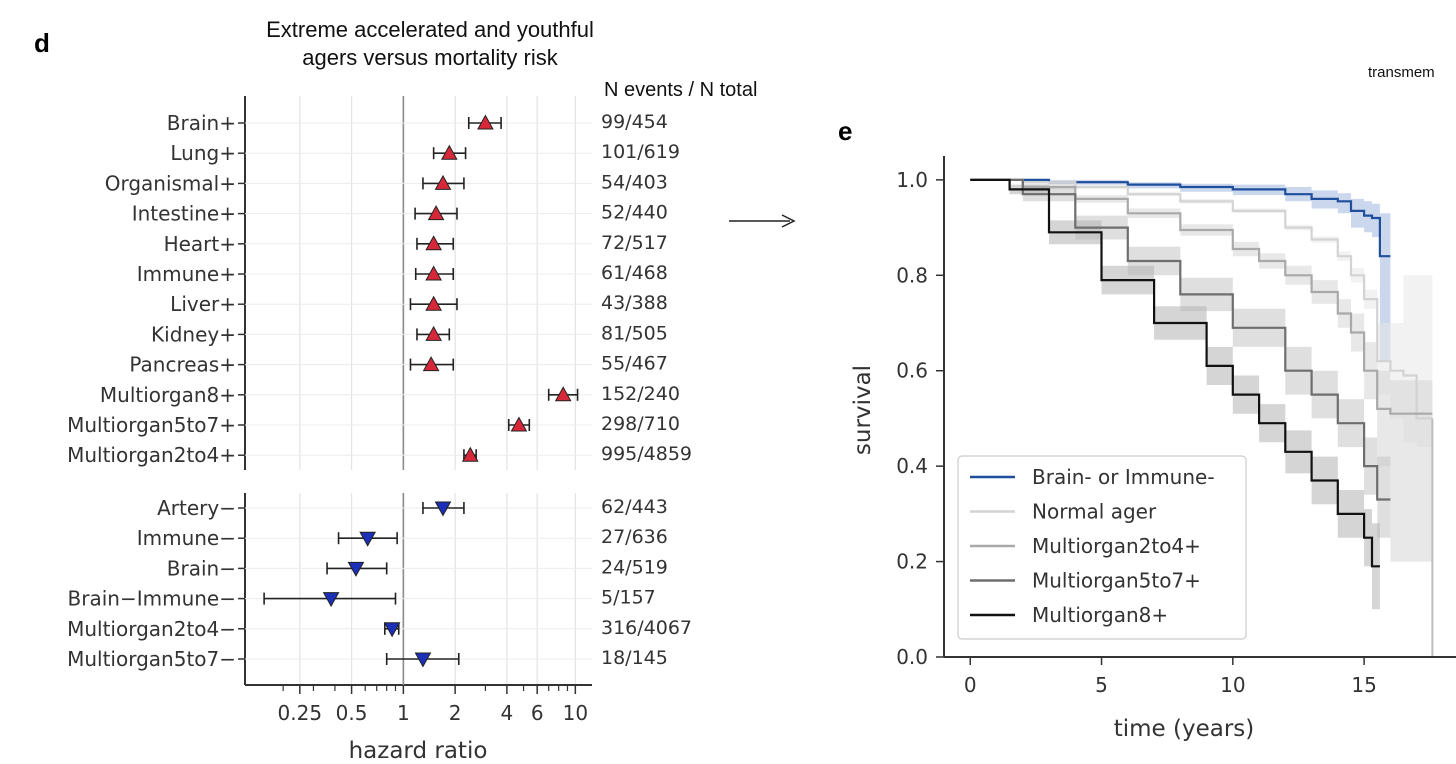 This screenshot has height=764, width=1456. Describe the element at coordinates (42, 43) in the screenshot. I see `panel-d-letter: d` at that location.